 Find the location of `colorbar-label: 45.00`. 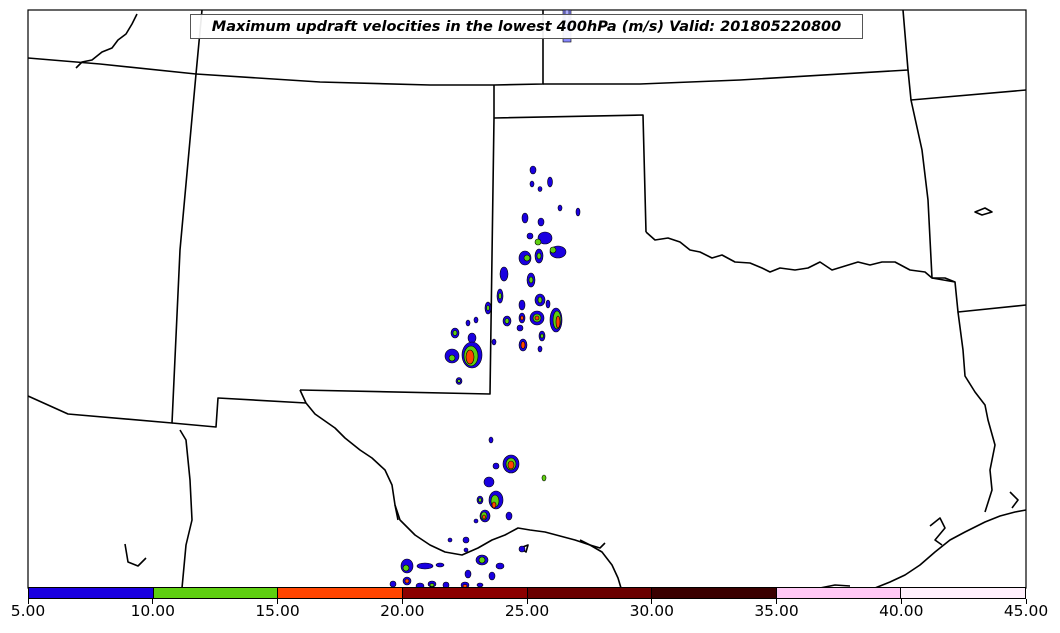

colorbar-label: 45.00 is located at coordinates (1026, 611).